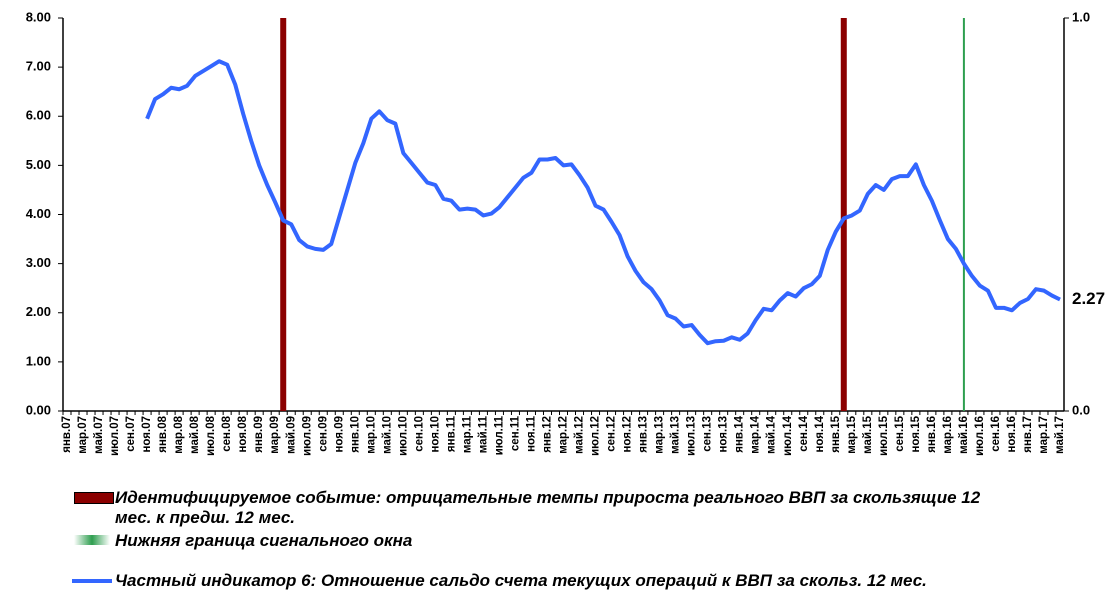 This screenshot has height=591, width=1115. Describe the element at coordinates (38, 311) in the screenshot. I see `y-tick-label: 2.00` at that location.